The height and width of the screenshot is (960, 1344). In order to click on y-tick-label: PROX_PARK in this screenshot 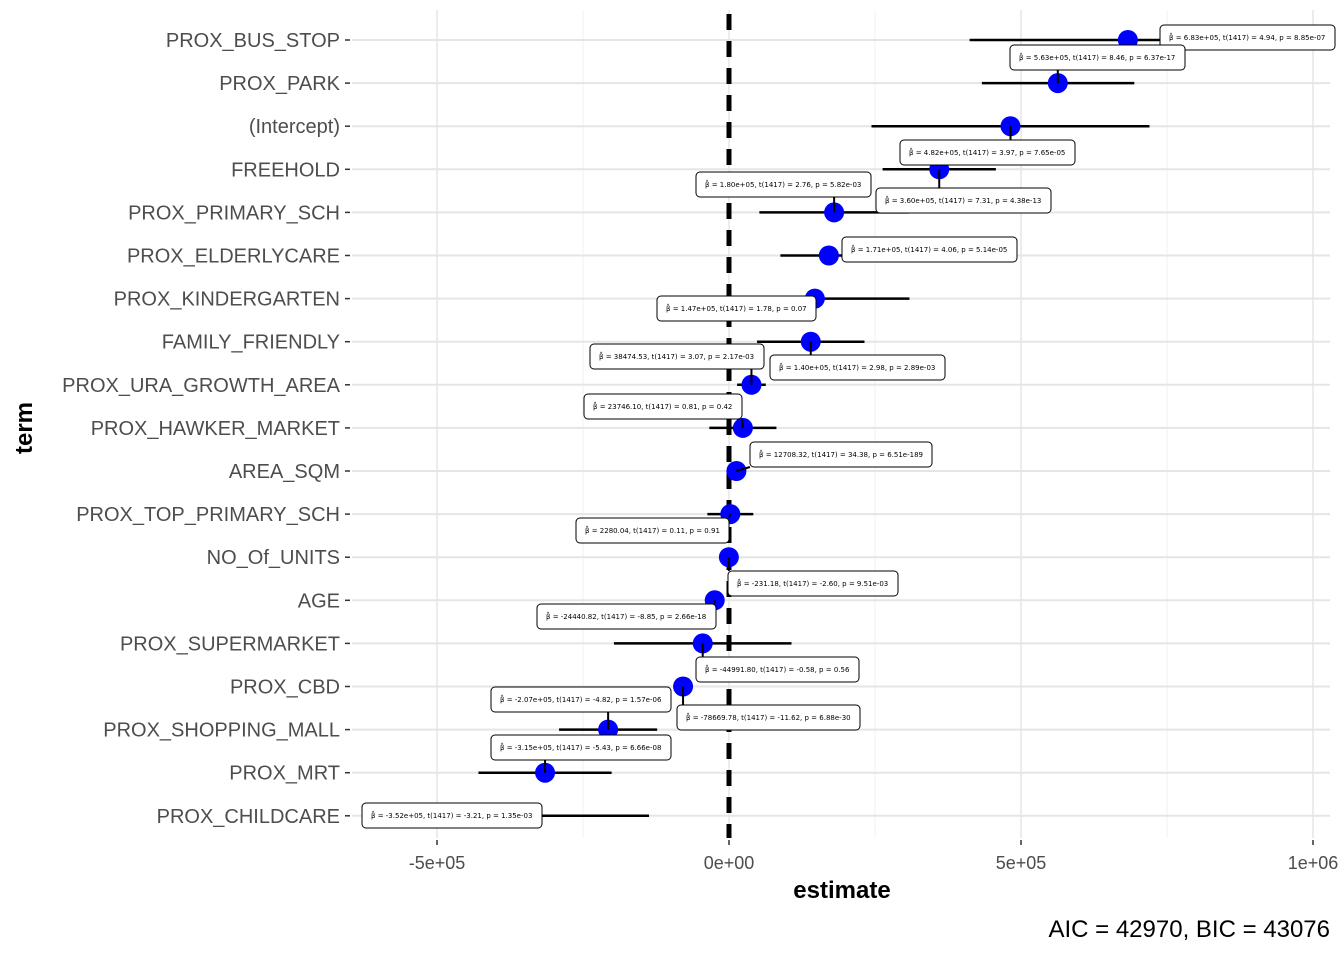, I will do `click(279, 84)`.